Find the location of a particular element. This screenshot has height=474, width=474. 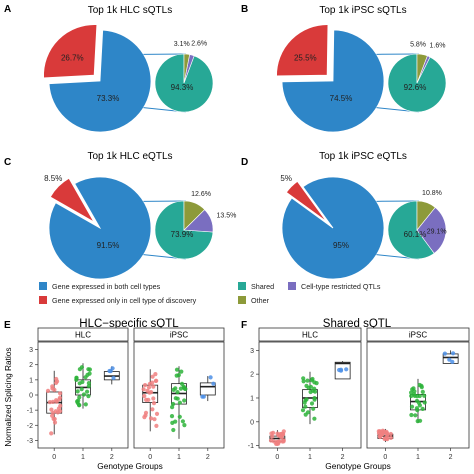

legend-label: Shared is located at coordinates (262, 286).